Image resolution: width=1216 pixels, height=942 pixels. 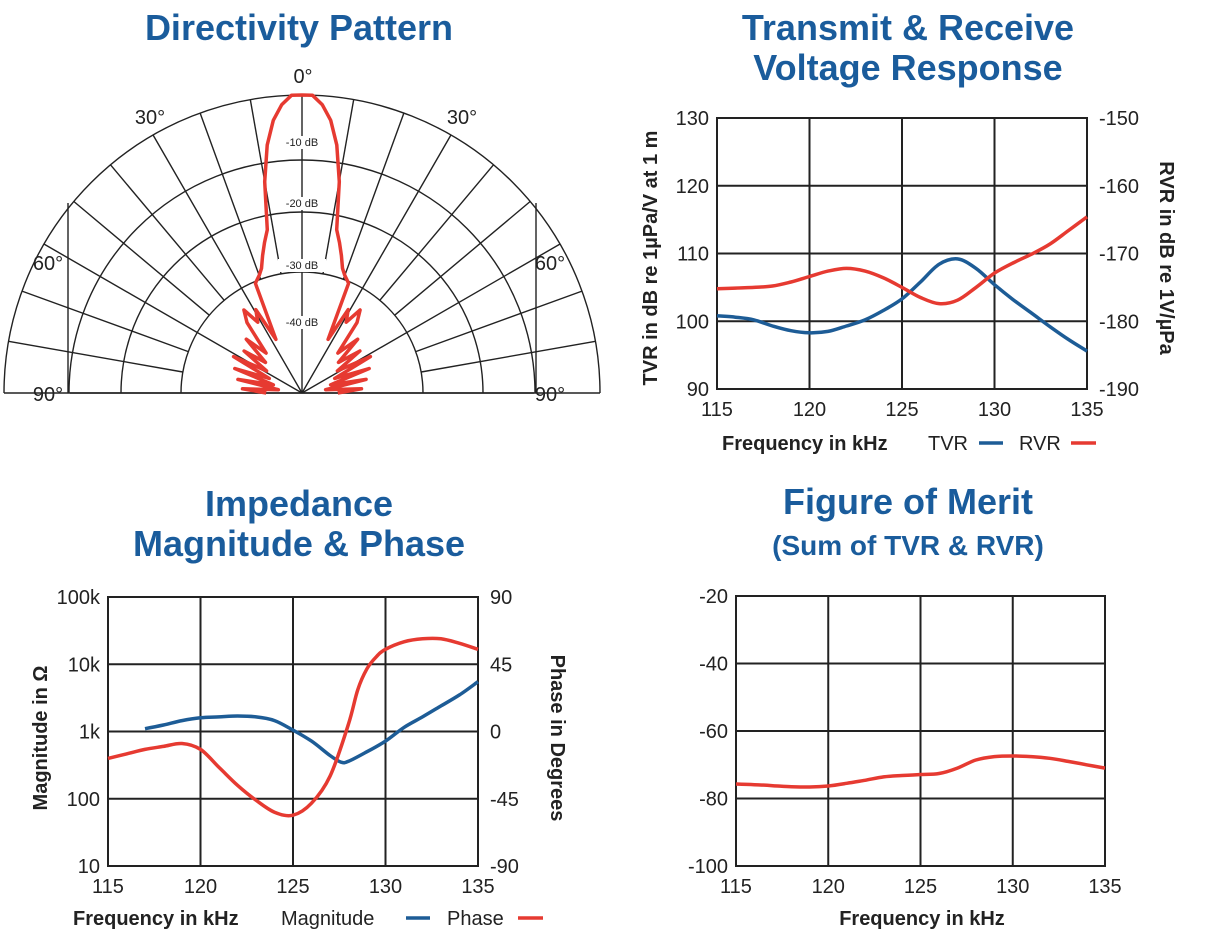 I want to click on voltage-response-x-label: Frequency in kHz, so click(x=805, y=444).